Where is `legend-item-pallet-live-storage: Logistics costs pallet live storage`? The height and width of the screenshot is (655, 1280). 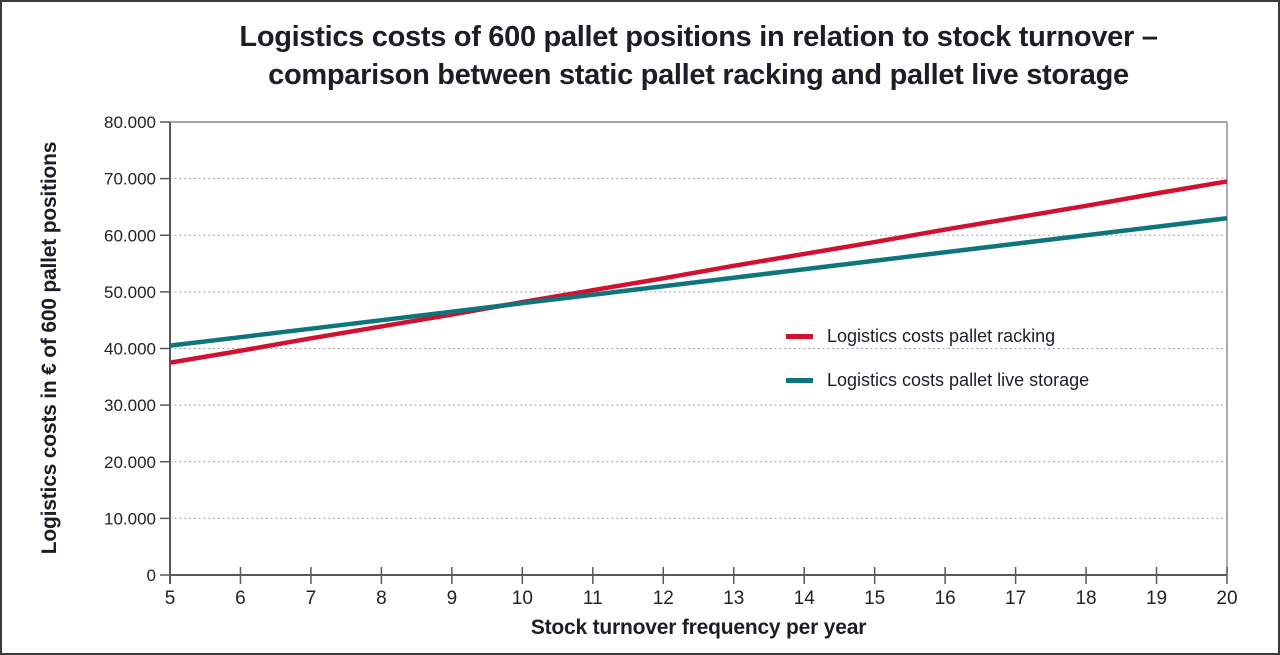
legend-item-pallet-live-storage: Logistics costs pallet live storage is located at coordinates (937, 380).